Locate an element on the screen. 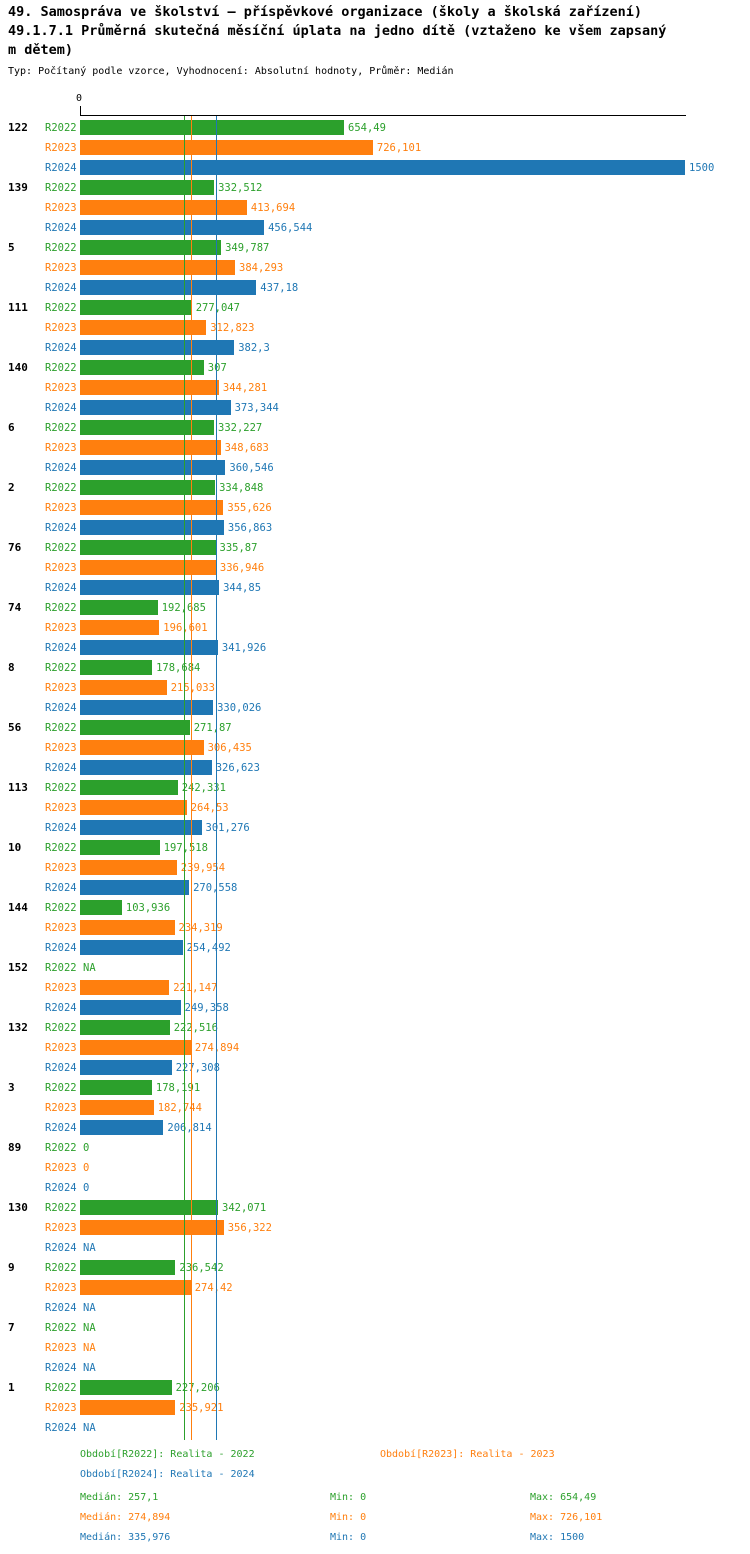  chart-row: R2023 264,53 is located at coordinates (375, 808).